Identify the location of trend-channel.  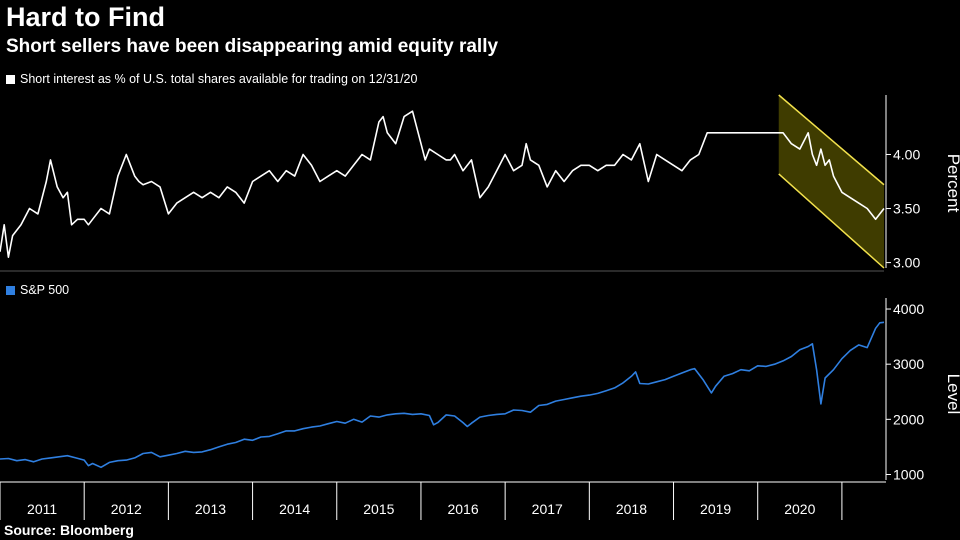
(831, 181).